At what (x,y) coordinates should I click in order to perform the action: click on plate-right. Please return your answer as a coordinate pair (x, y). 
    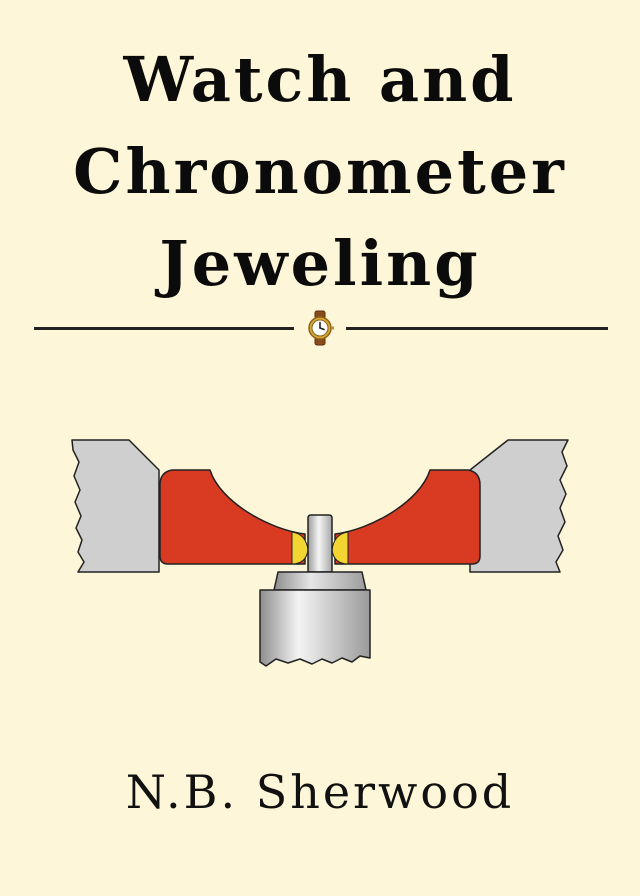
    Looking at the image, I should click on (519, 506).